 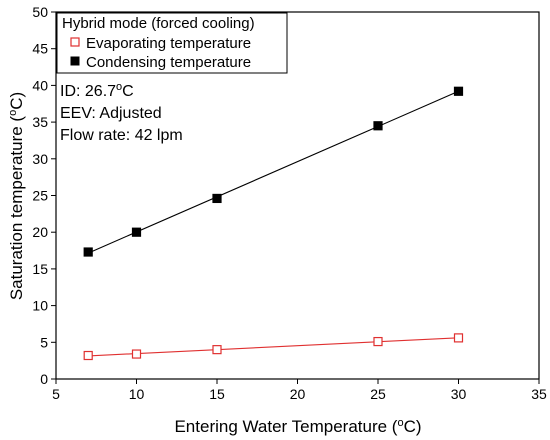 I want to click on y-tick-label: 50, so click(x=40, y=12).